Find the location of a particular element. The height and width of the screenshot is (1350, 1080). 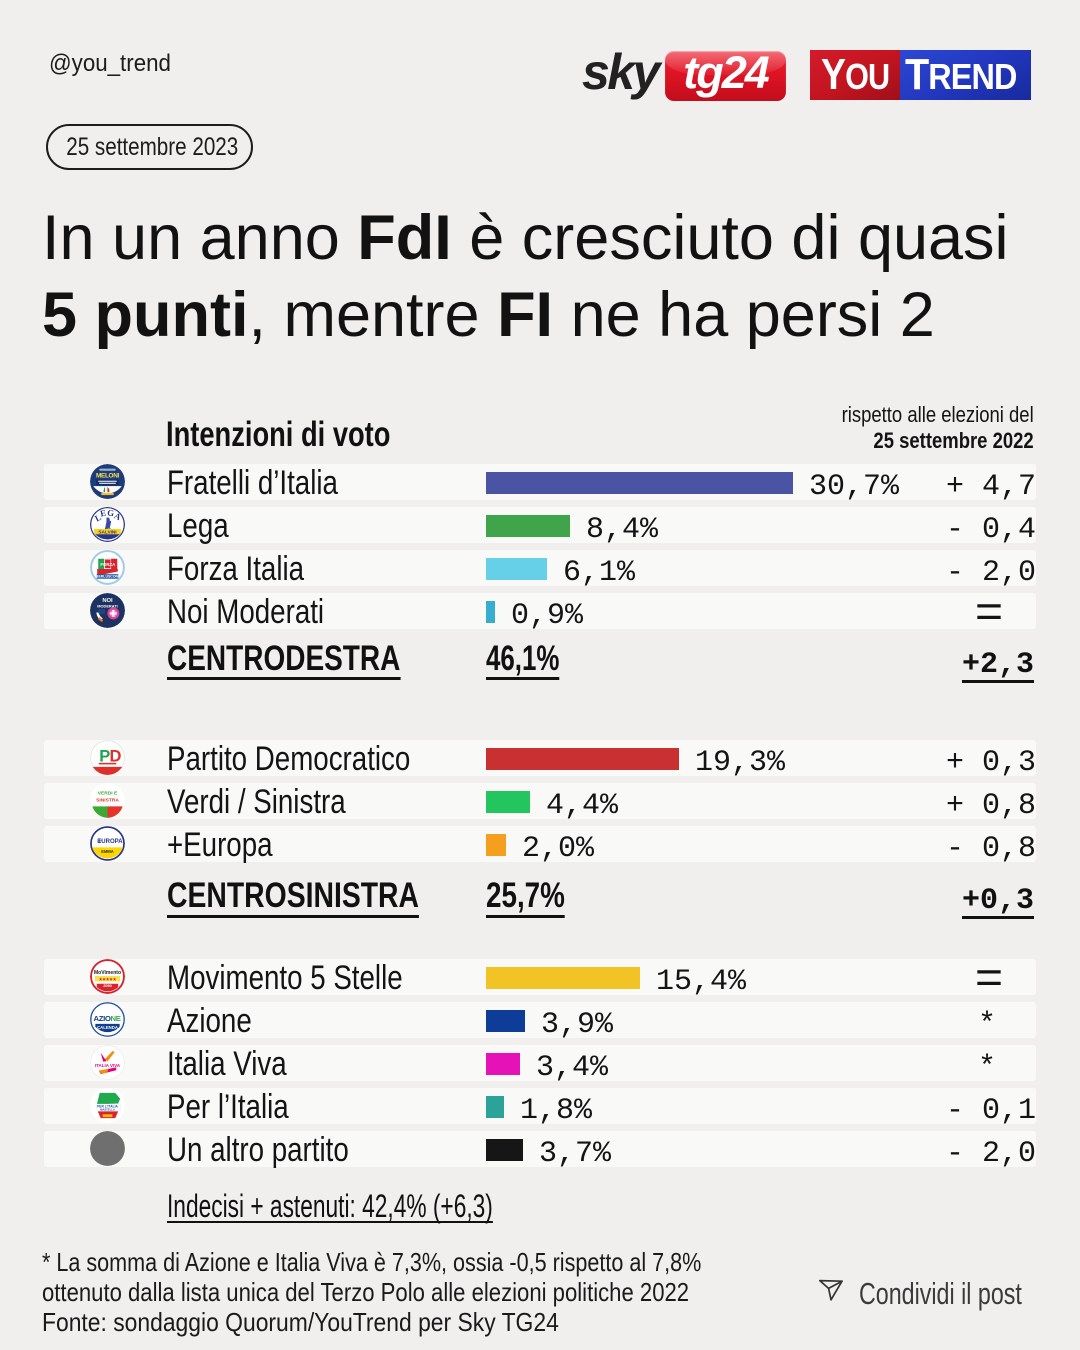

svg-text: EUROPA is located at coordinates (110, 842).